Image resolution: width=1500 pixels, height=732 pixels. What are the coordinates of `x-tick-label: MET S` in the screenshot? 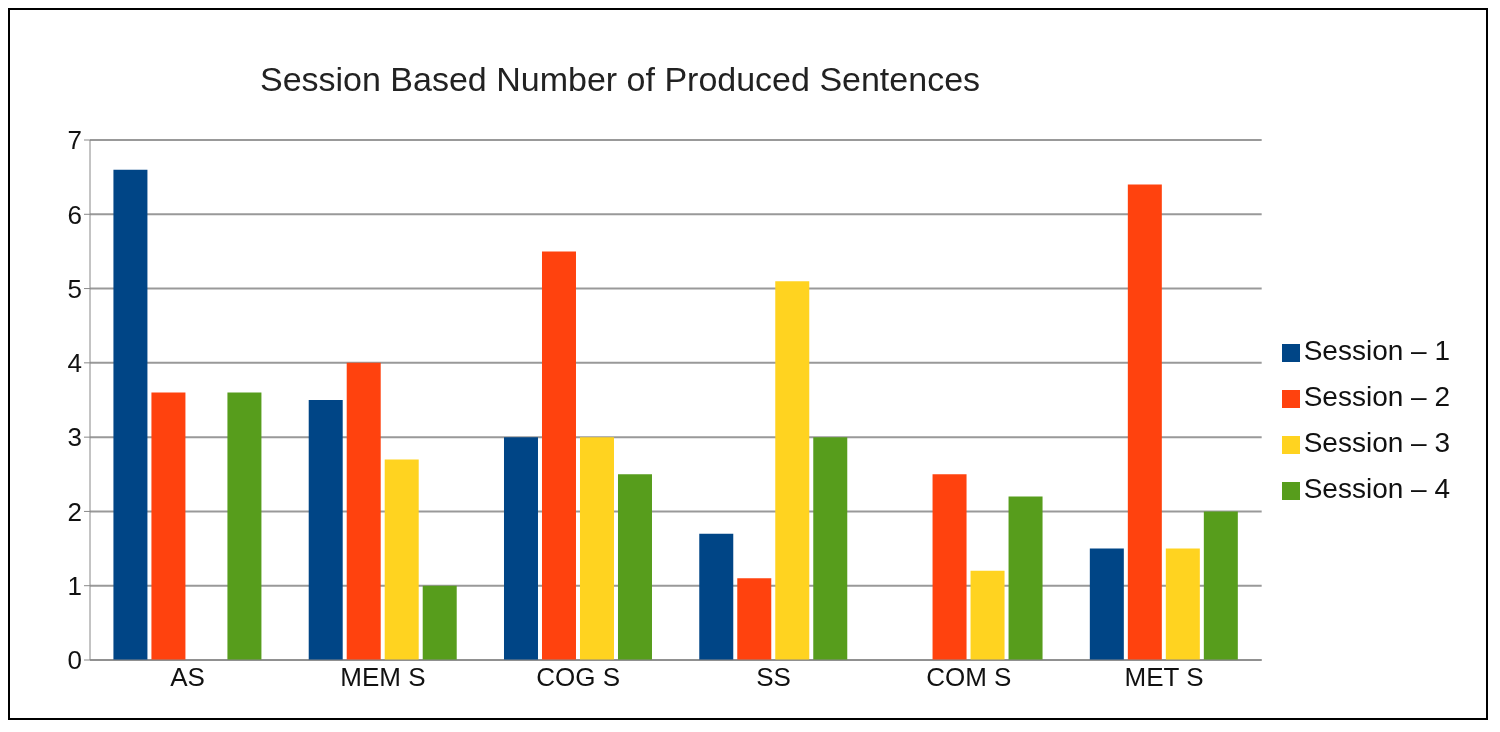 It's located at (1164, 677).